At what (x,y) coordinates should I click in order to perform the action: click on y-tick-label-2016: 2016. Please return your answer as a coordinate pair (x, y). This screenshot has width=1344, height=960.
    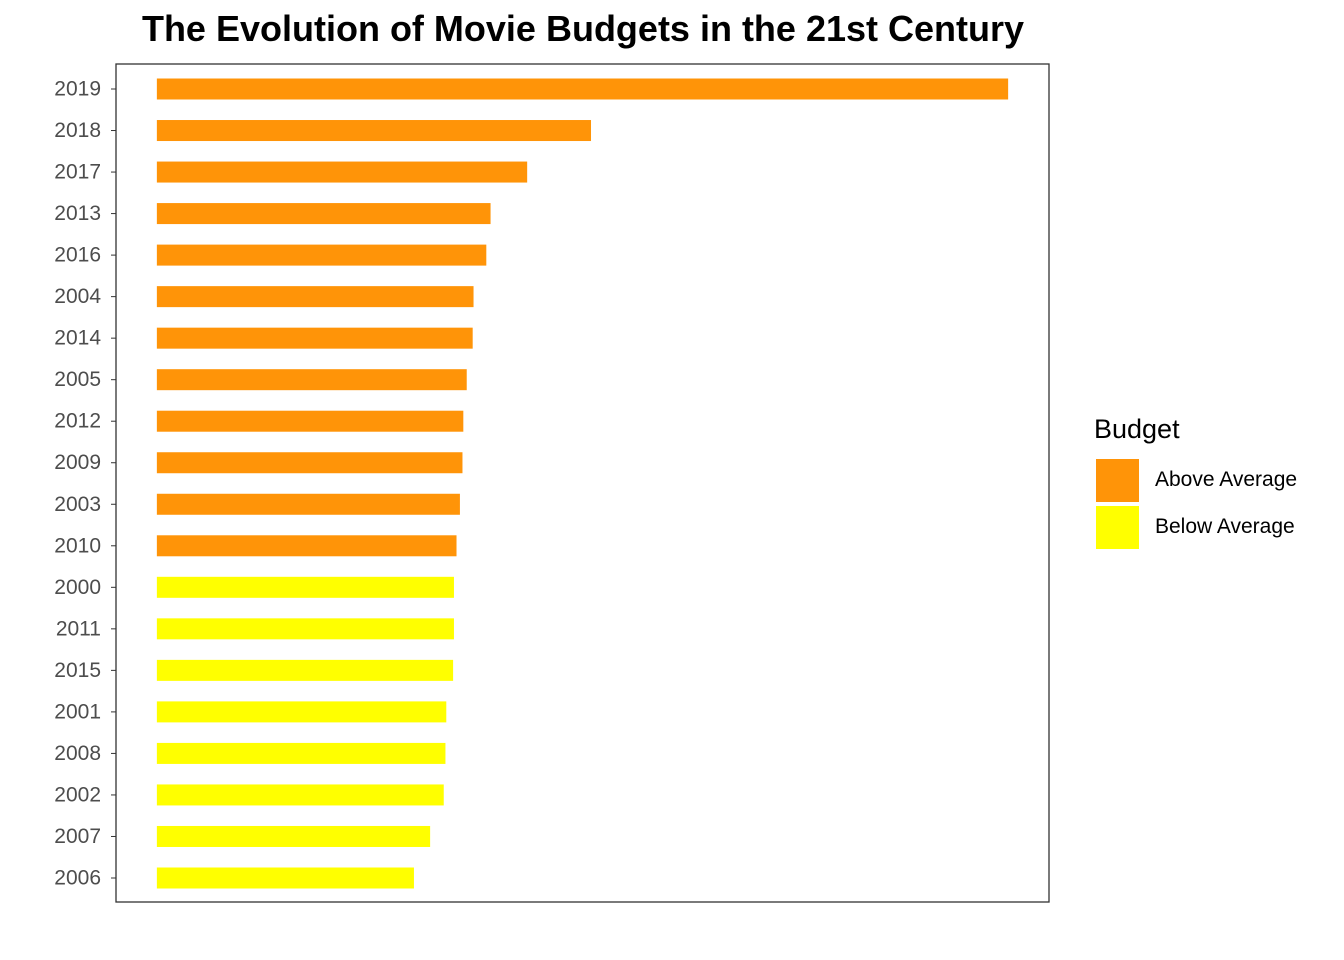
    Looking at the image, I should click on (77, 255).